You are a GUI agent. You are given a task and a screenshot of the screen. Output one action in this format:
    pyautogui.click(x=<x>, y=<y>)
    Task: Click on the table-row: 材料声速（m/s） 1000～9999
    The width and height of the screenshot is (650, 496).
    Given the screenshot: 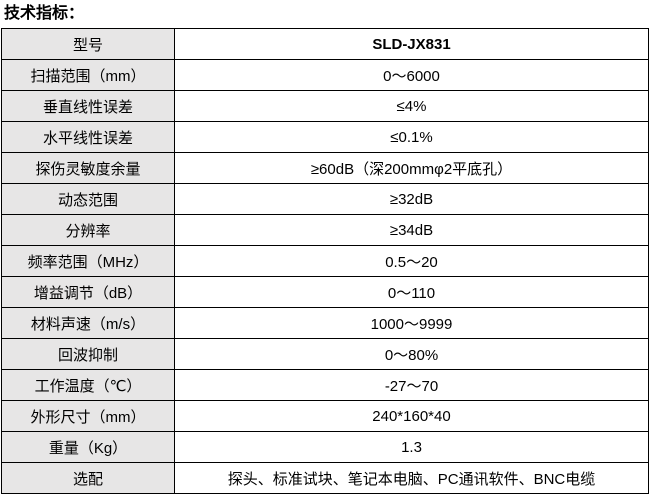 What is the action you would take?
    pyautogui.click(x=325, y=323)
    